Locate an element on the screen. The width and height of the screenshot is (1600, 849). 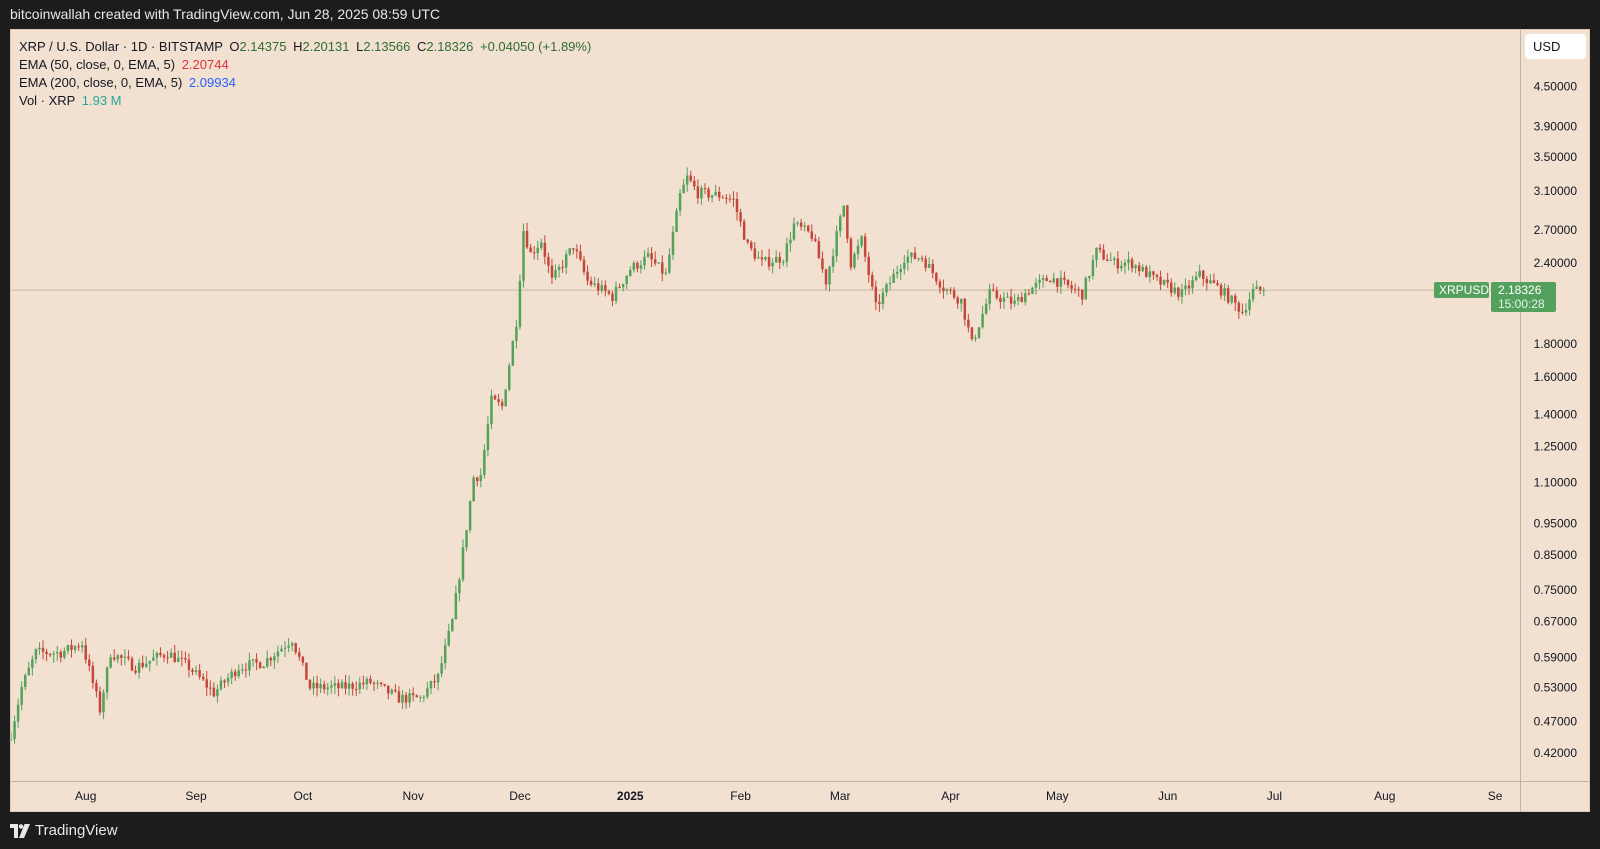
tradingview-logo: TradingView is located at coordinates (64, 830).